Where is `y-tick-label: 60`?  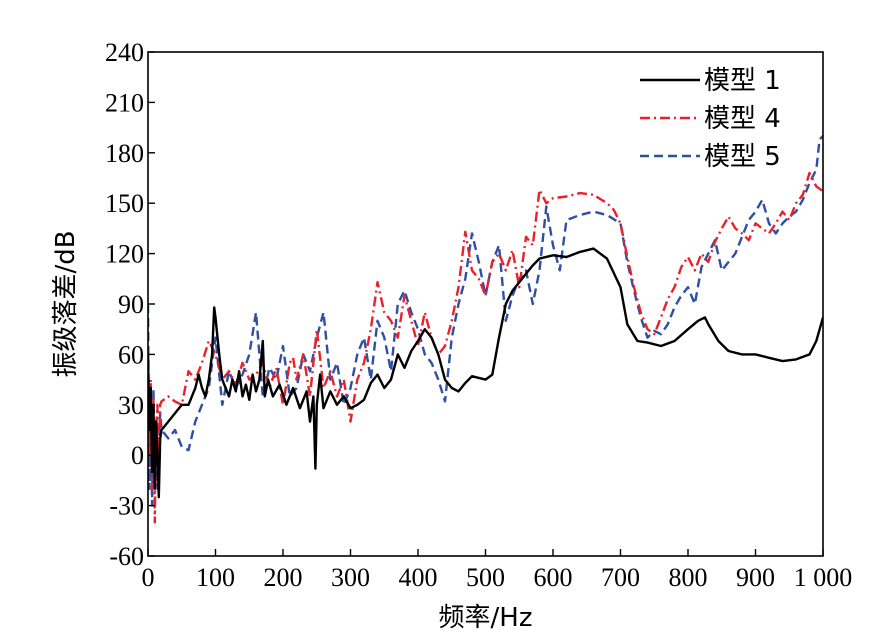 y-tick-label: 60 is located at coordinates (131, 354).